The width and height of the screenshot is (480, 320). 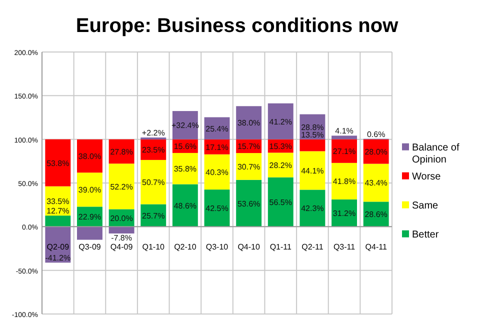 What do you see at coordinates (121, 151) in the screenshot?
I see `data-label: 27.8%` at bounding box center [121, 151].